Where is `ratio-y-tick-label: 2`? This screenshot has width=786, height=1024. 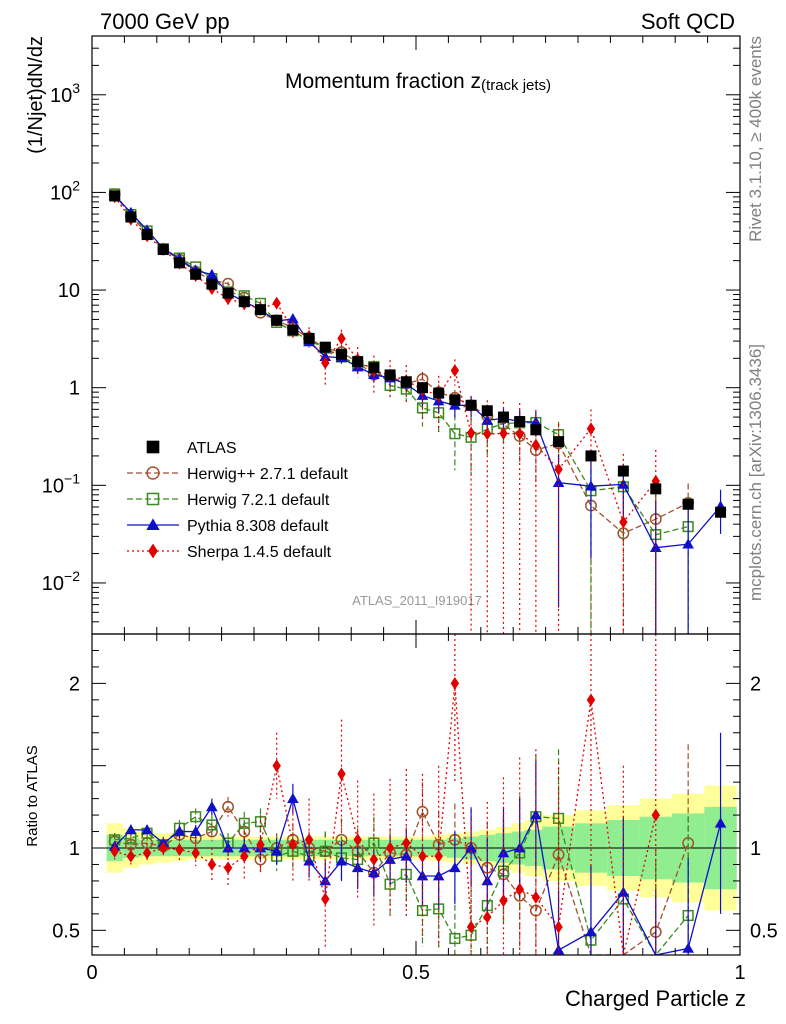
ratio-y-tick-label: 2 is located at coordinates (74, 684).